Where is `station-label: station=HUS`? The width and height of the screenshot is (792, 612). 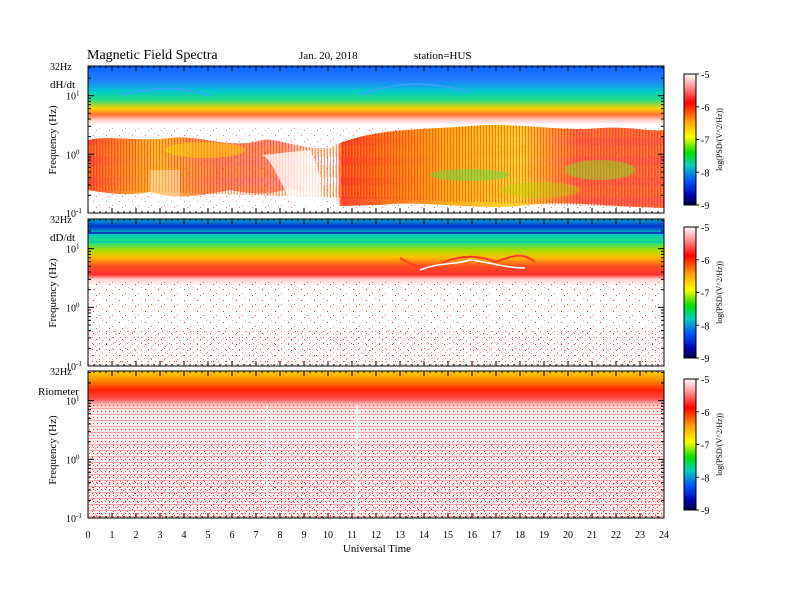
station-label: station=HUS is located at coordinates (443, 56).